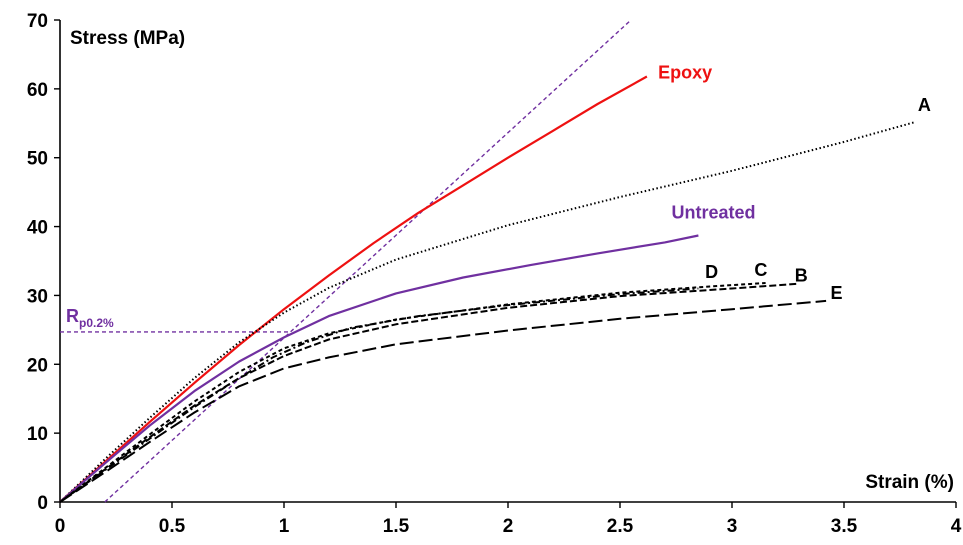  I want to click on x-tick-label: 4, so click(956, 526).